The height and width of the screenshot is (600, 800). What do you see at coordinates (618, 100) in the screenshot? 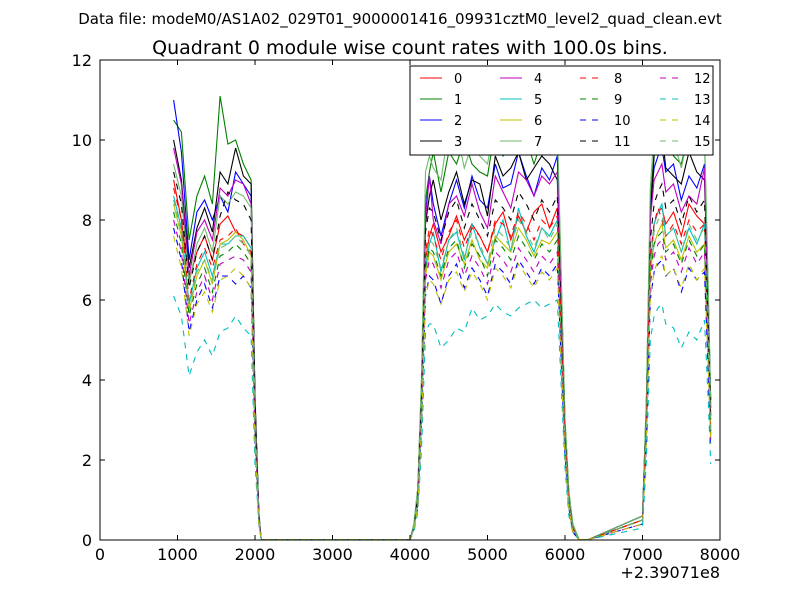
I see `legend-label-9: 9` at bounding box center [618, 100].